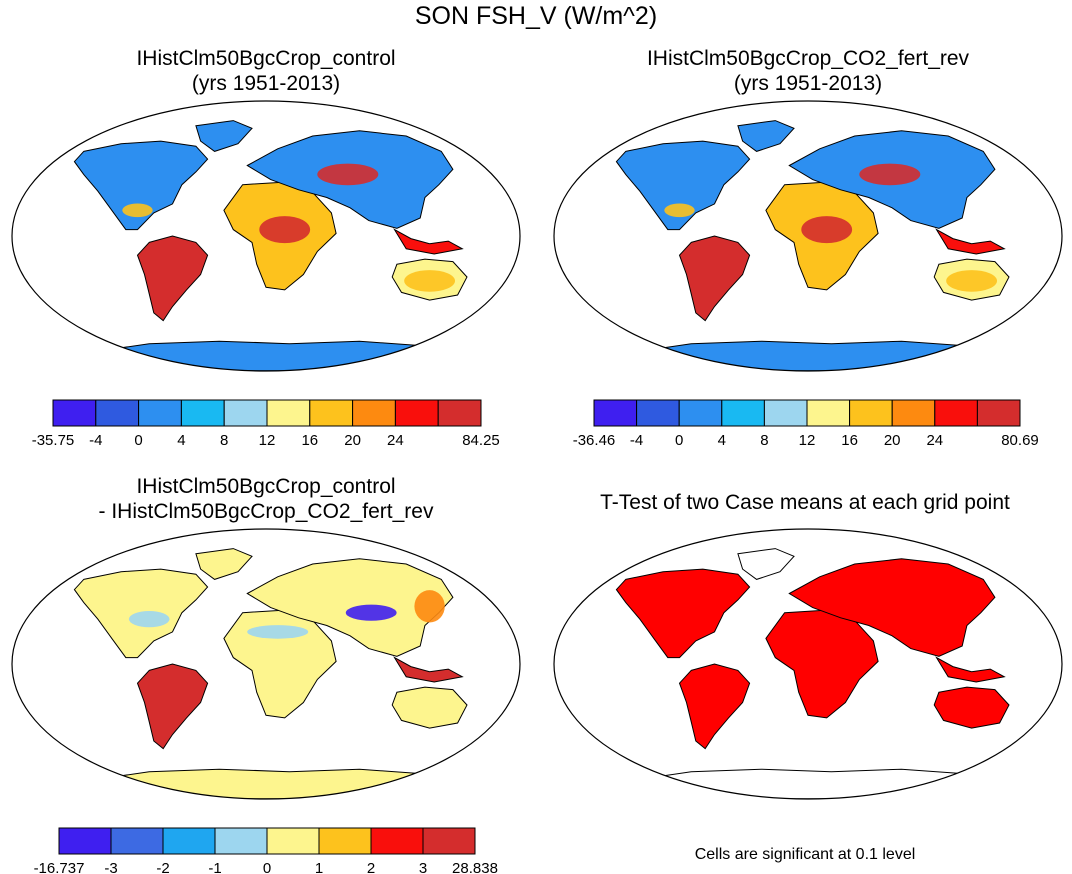 The image size is (1072, 874). What do you see at coordinates (59, 867) in the screenshot?
I see `colorbar-tick-label: -16.737` at bounding box center [59, 867].